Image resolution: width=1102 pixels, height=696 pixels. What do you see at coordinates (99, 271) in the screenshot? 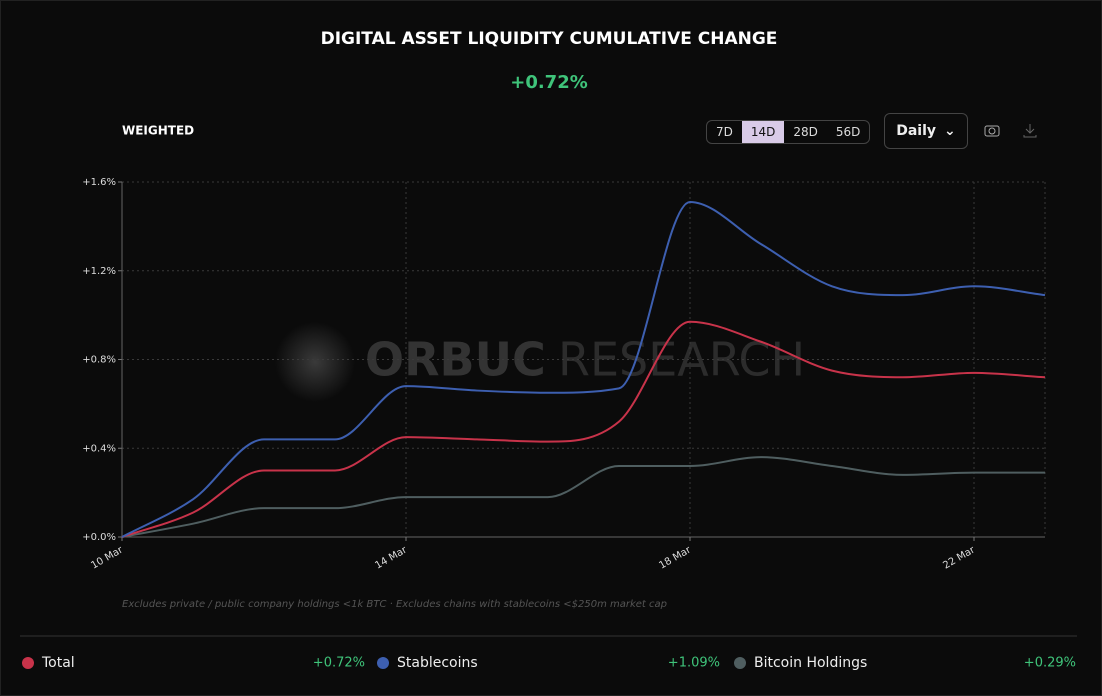
I see `y-tick-label: +1.2%` at bounding box center [99, 271].